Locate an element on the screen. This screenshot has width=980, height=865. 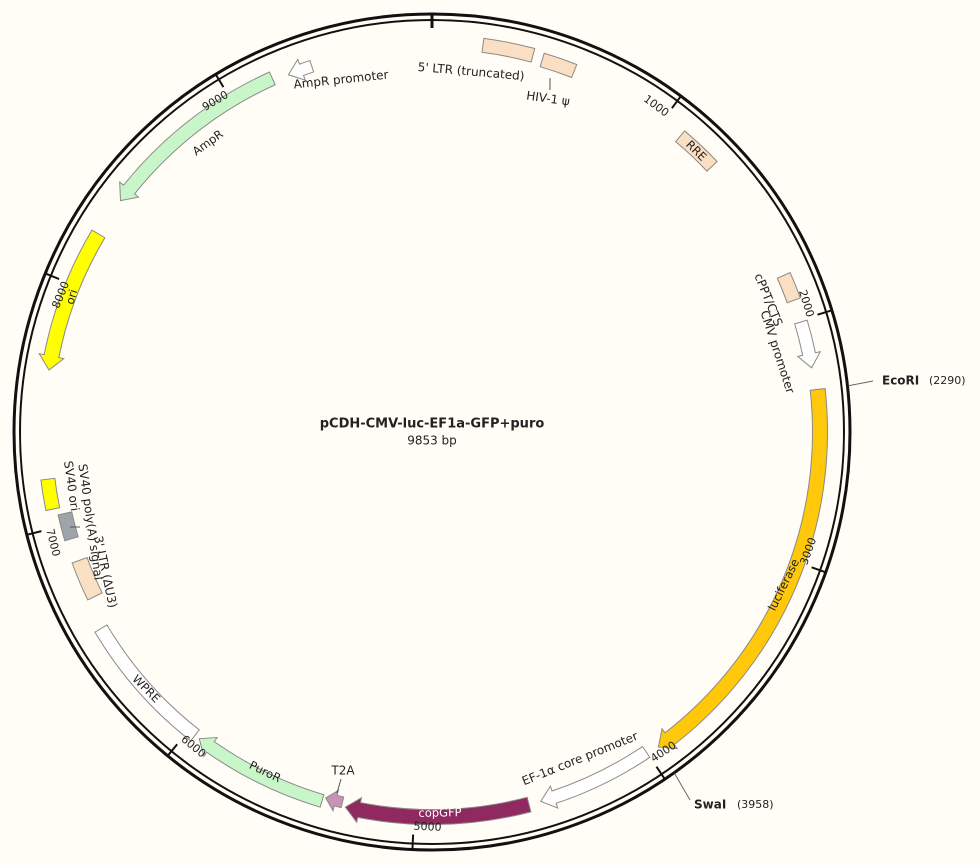
site-name: EcoRI is located at coordinates (900, 381).